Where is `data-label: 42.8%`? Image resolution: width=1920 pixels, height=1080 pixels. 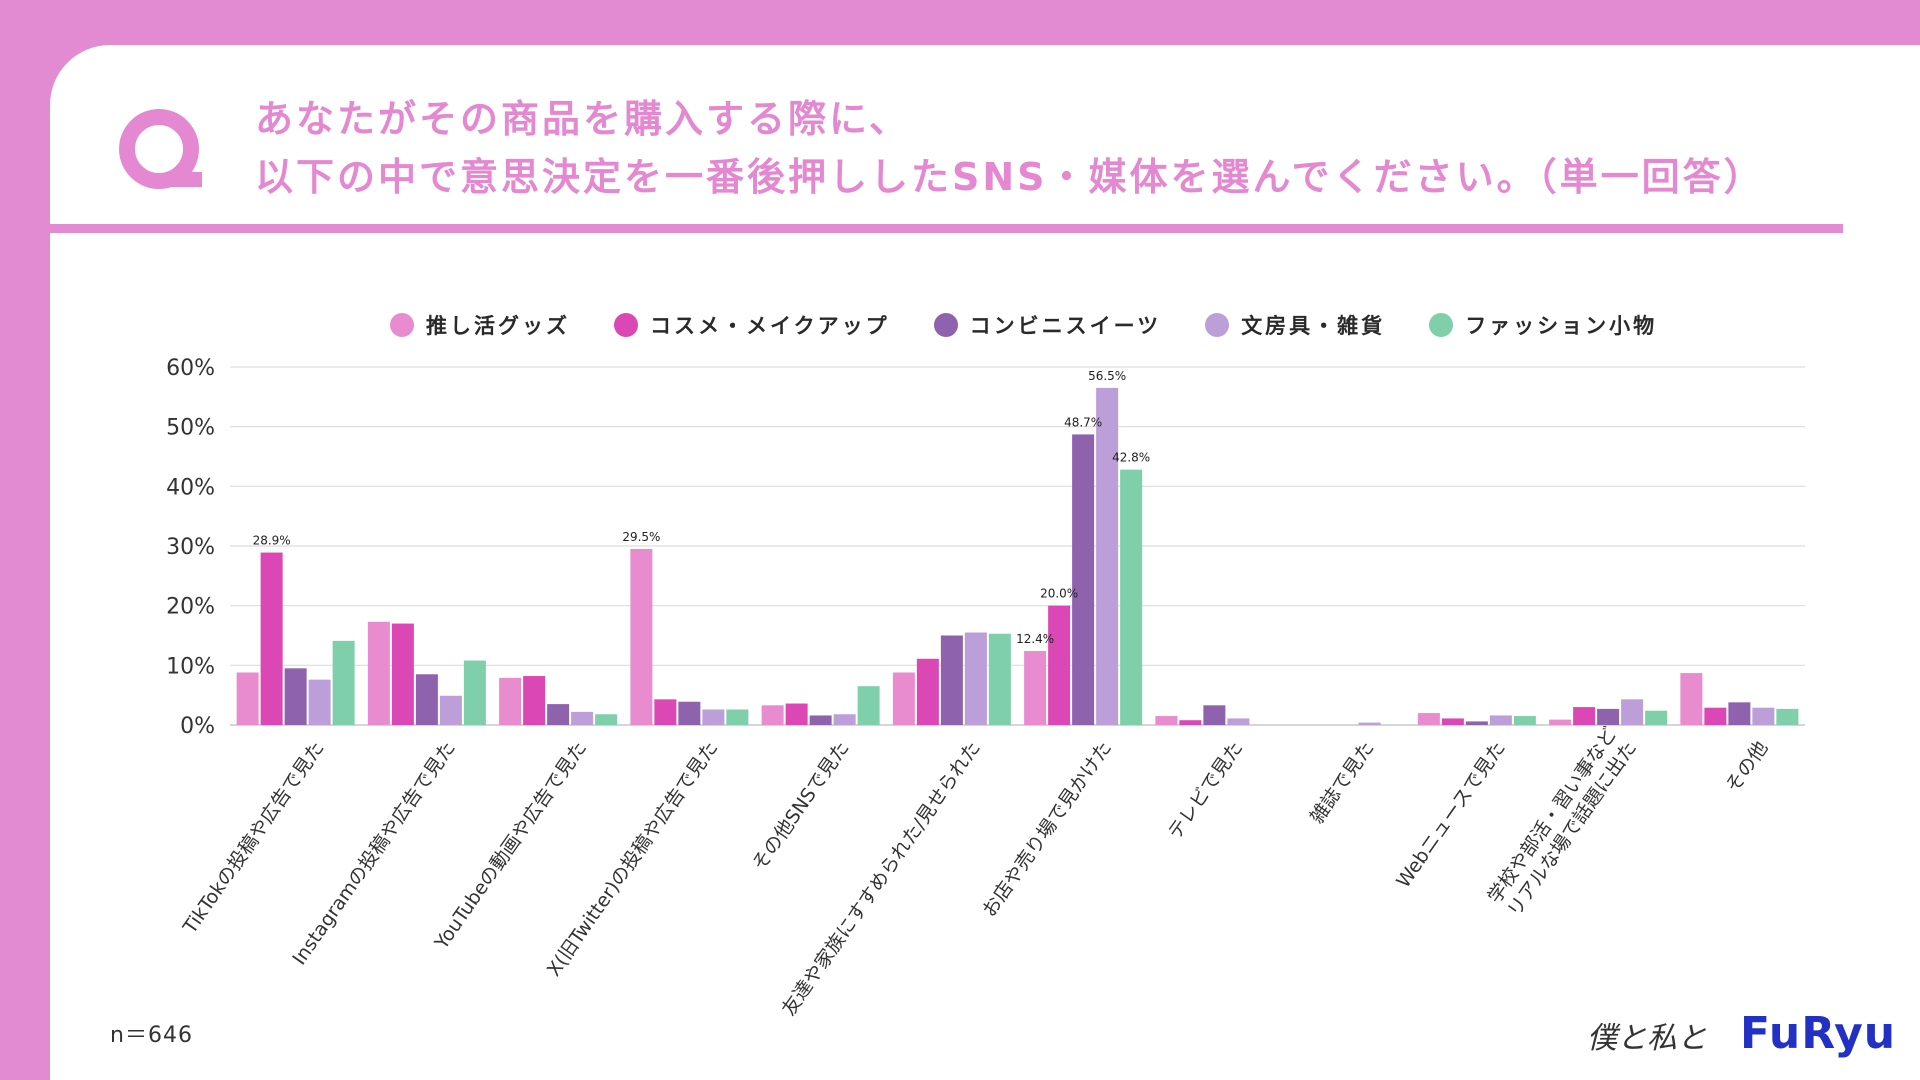
data-label: 42.8% is located at coordinates (1131, 458).